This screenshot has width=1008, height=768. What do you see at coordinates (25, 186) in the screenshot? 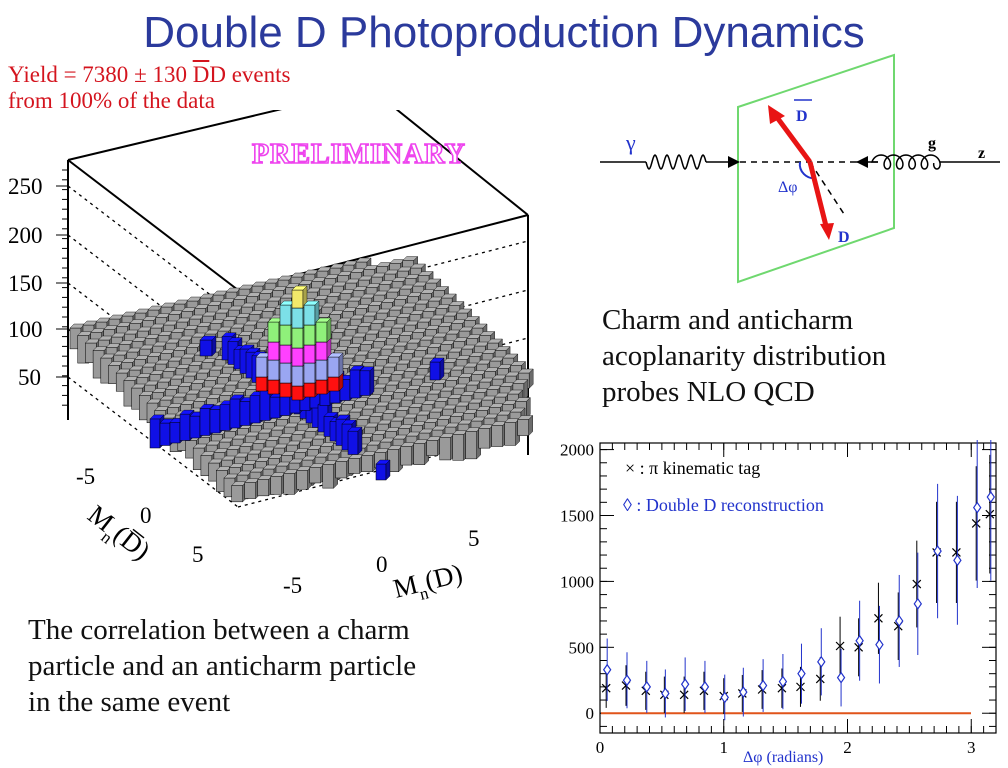
I see `z-tick-label: 250` at bounding box center [25, 186].